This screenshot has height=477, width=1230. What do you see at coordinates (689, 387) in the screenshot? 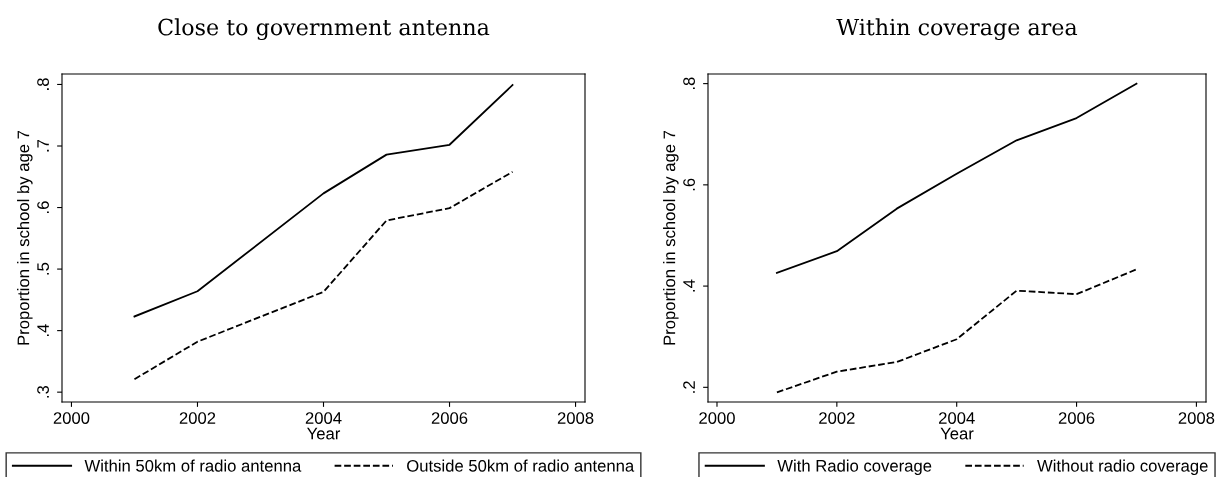
I see `y-tick-label: .2` at bounding box center [689, 387].